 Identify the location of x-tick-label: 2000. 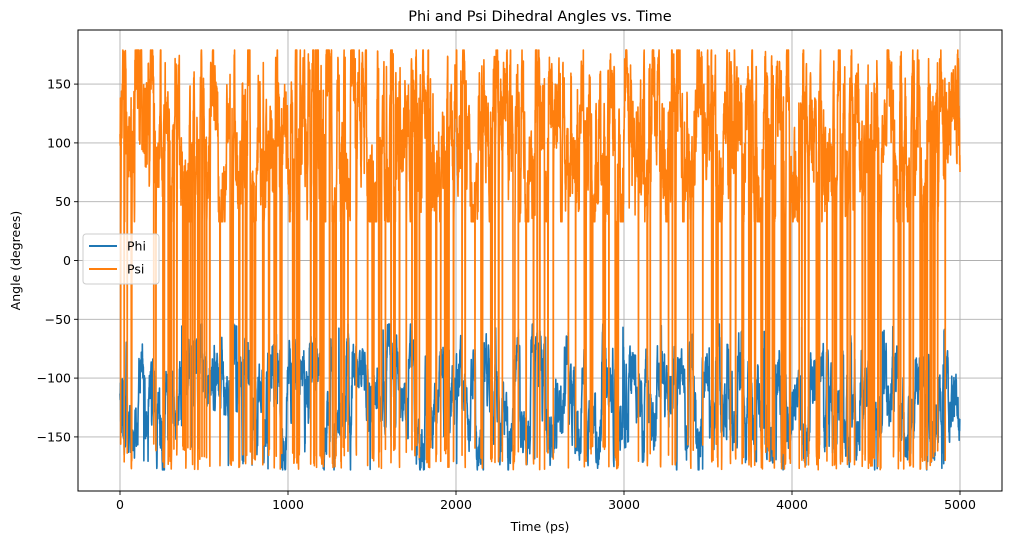
(456, 504).